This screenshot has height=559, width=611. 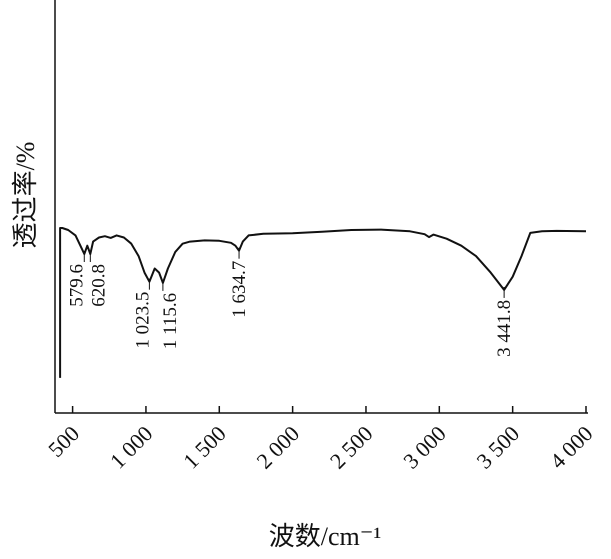 What do you see at coordinates (25, 195) in the screenshot?
I see `y-axis-title: 透过率/%` at bounding box center [25, 195].